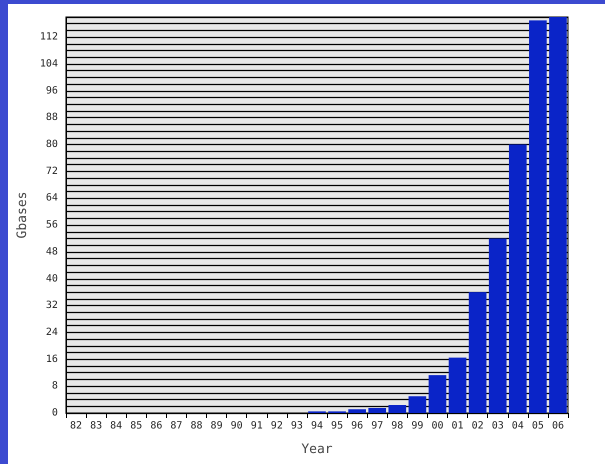 The height and width of the screenshot is (464, 605). Describe the element at coordinates (236, 426) in the screenshot. I see `x-tick-label: 90` at that location.